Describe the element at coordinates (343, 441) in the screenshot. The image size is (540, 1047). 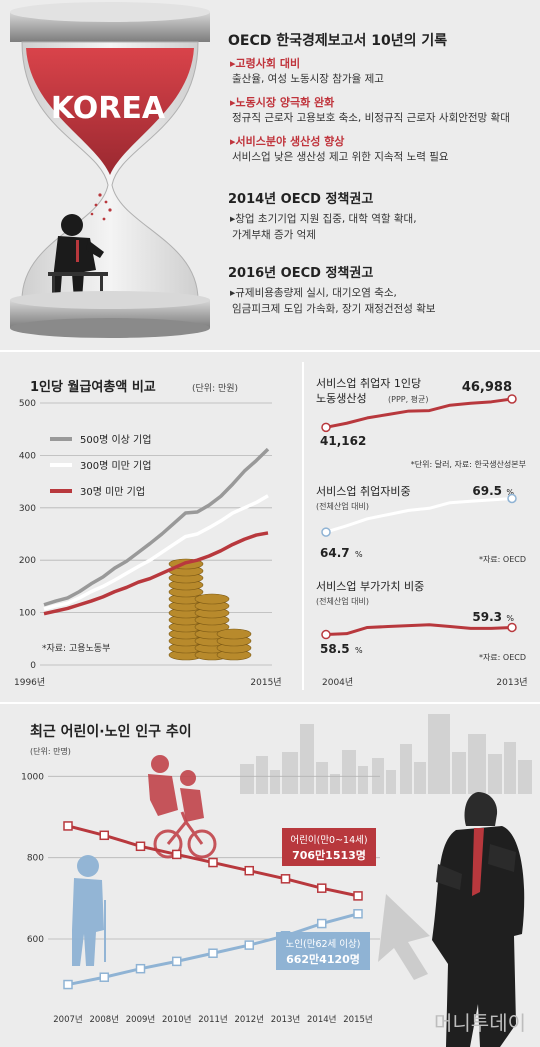
I see `productivity-start-label: 41,162` at that location.